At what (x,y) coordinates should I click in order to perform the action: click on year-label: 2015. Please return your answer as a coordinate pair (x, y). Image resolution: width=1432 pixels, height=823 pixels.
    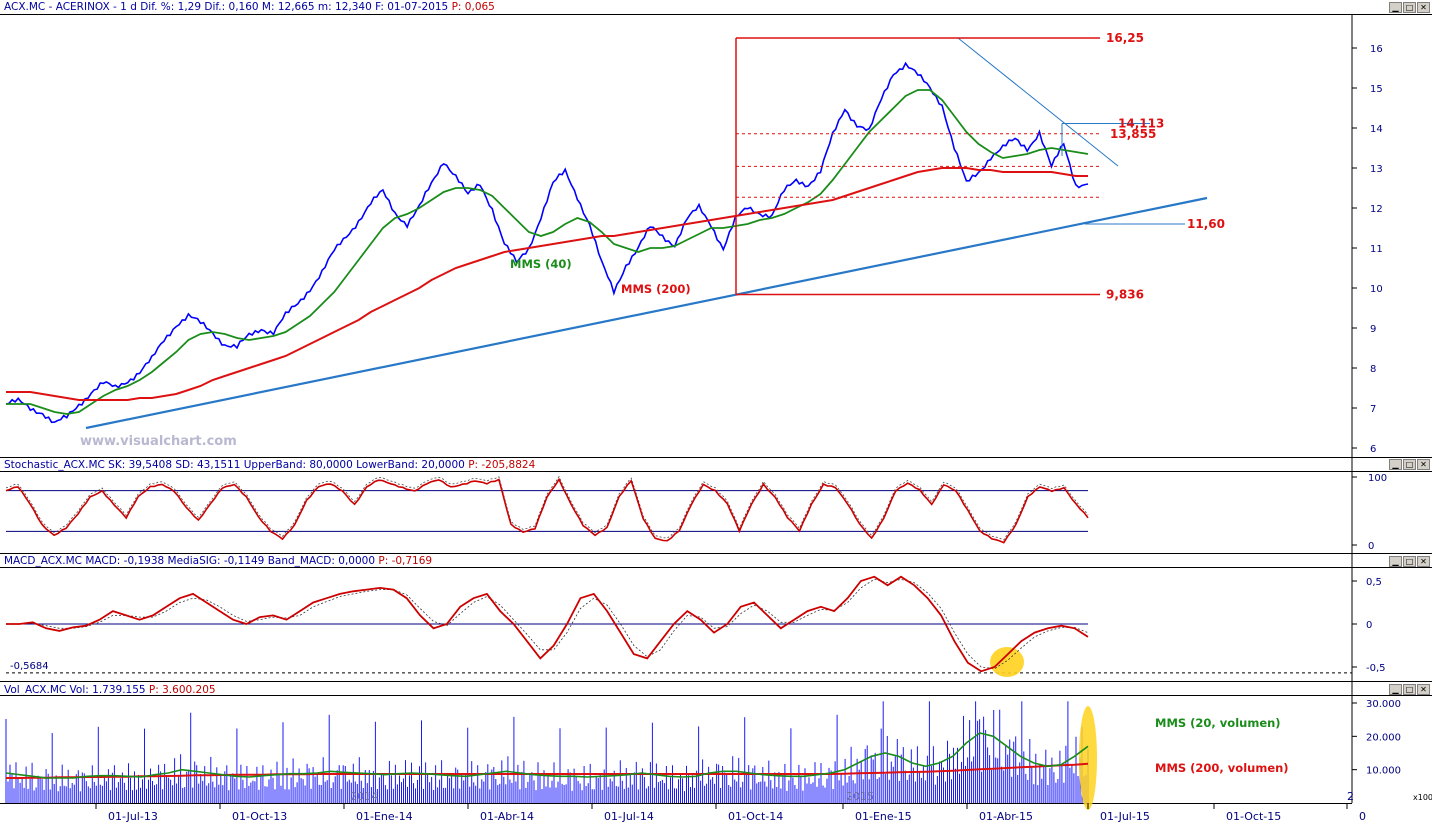
    Looking at the image, I should click on (860, 796).